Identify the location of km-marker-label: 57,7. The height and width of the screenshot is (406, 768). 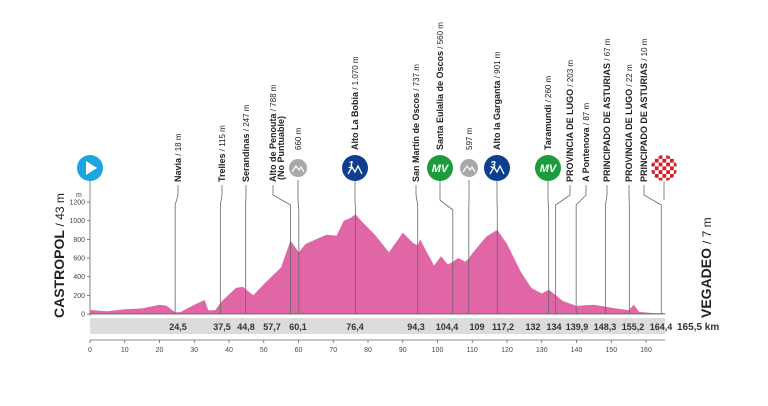
(272, 327).